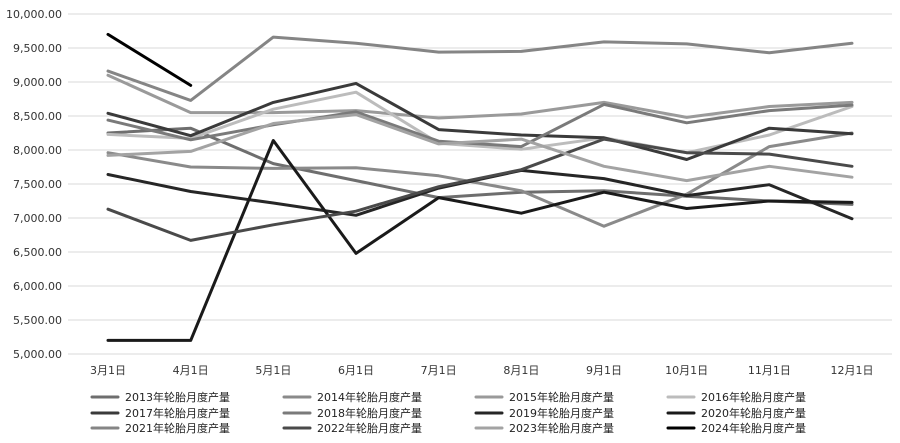 The height and width of the screenshot is (443, 900). What do you see at coordinates (37, 184) in the screenshot?
I see `y-tick-label: 7,500.00` at bounding box center [37, 184].